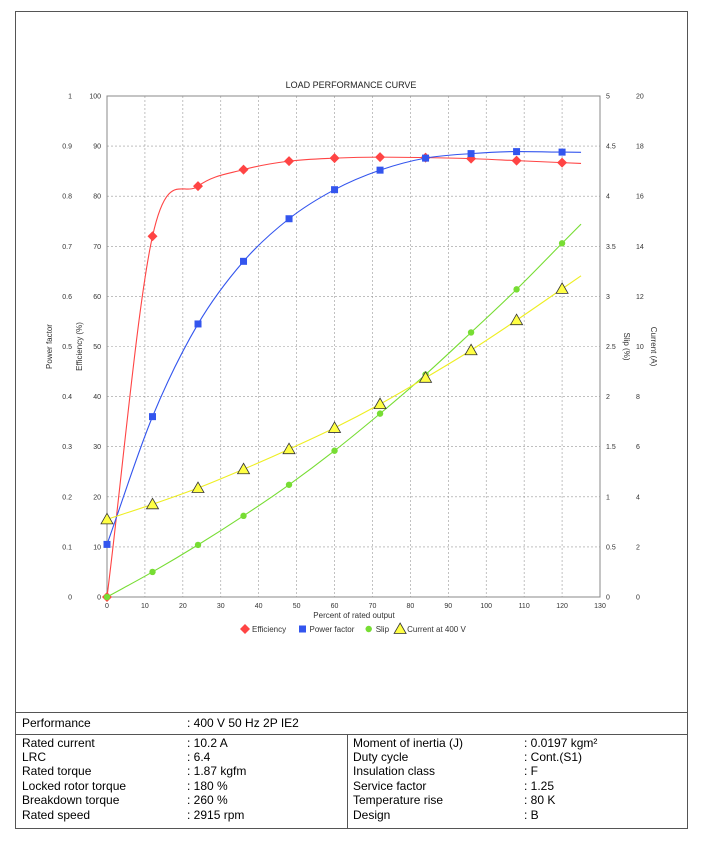 The width and height of the screenshot is (704, 848). I want to click on y-tick-label: 6, so click(638, 447).